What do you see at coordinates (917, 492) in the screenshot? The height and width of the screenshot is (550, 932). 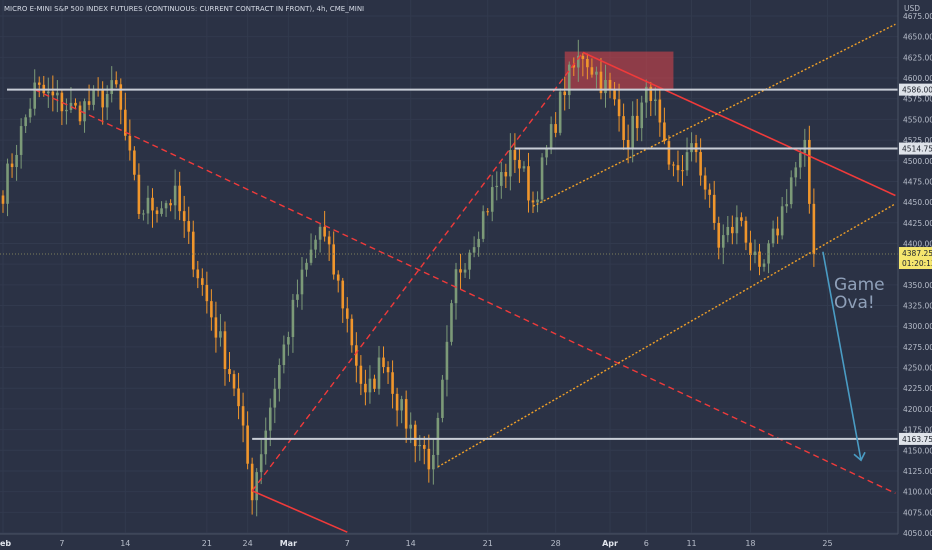 I see `price-tick-label: 4100.00` at bounding box center [917, 492].